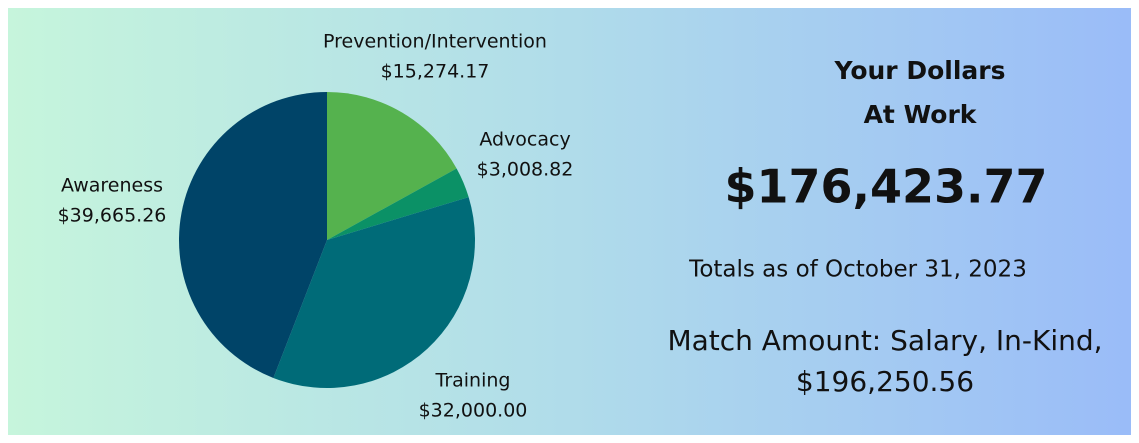 The image size is (1139, 443). What do you see at coordinates (473, 381) in the screenshot?
I see `slice-label: Training` at bounding box center [473, 381].